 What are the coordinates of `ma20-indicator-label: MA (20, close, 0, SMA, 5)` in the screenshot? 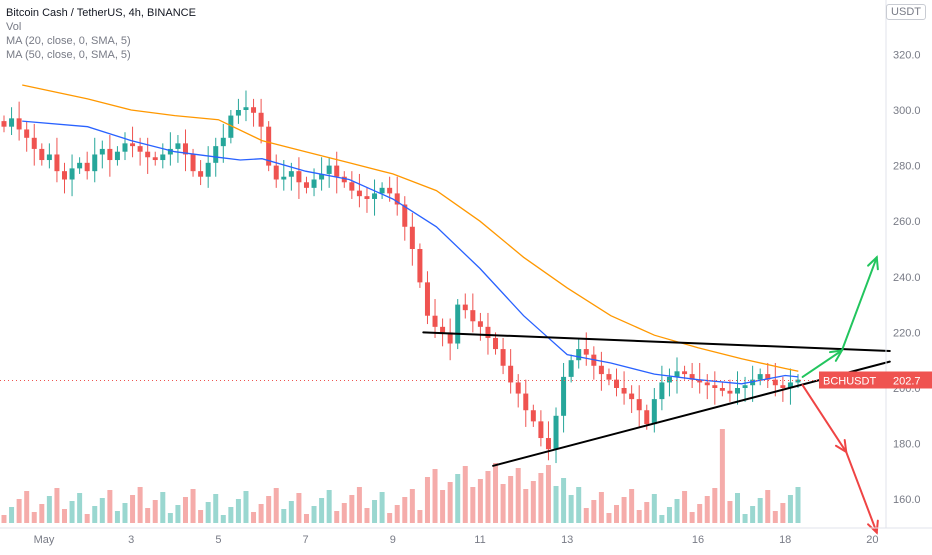 It's located at (68, 41).